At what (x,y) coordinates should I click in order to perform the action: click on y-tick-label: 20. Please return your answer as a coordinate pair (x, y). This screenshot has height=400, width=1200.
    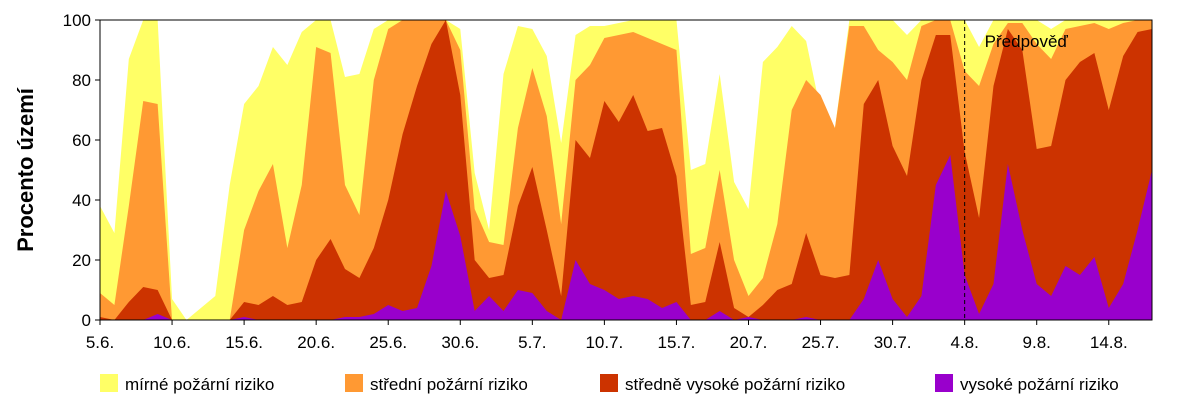
    Looking at the image, I should click on (81, 260).